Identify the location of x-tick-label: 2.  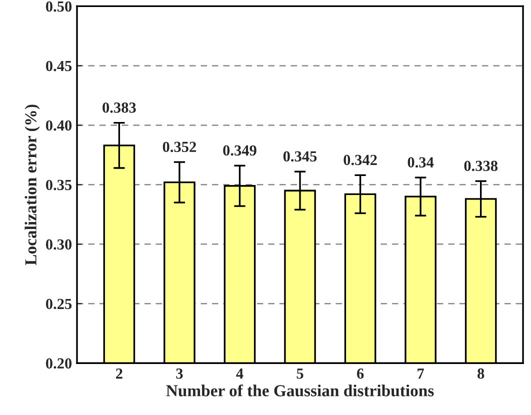
(119, 373).